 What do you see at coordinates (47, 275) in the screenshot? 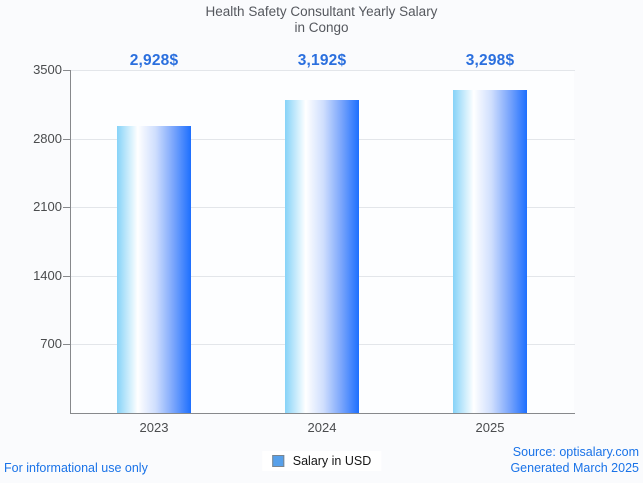
I see `y-axis-tick-label: 1400` at bounding box center [47, 275].